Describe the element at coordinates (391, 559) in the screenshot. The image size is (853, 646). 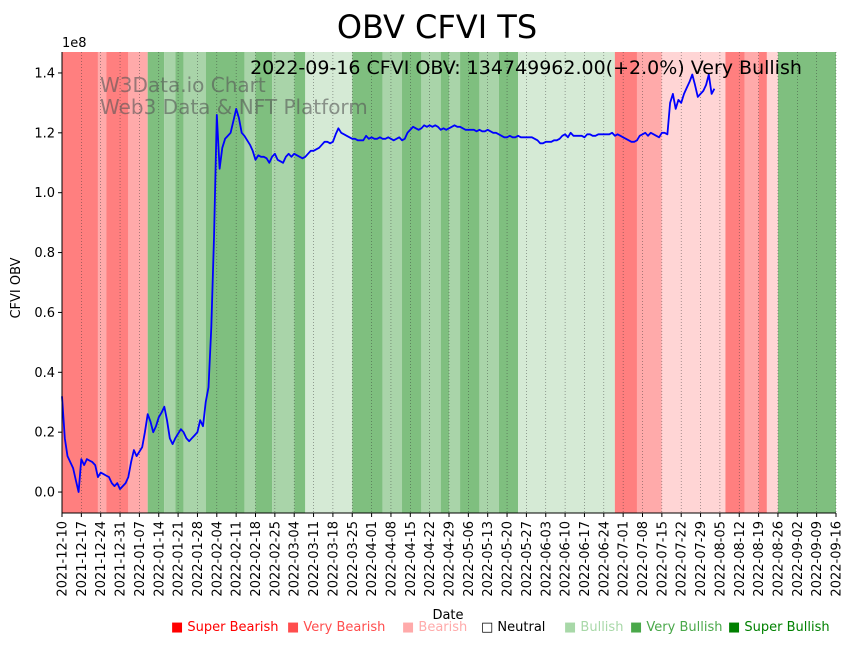
I see `x-tick-label: 2022-04-08` at that location.